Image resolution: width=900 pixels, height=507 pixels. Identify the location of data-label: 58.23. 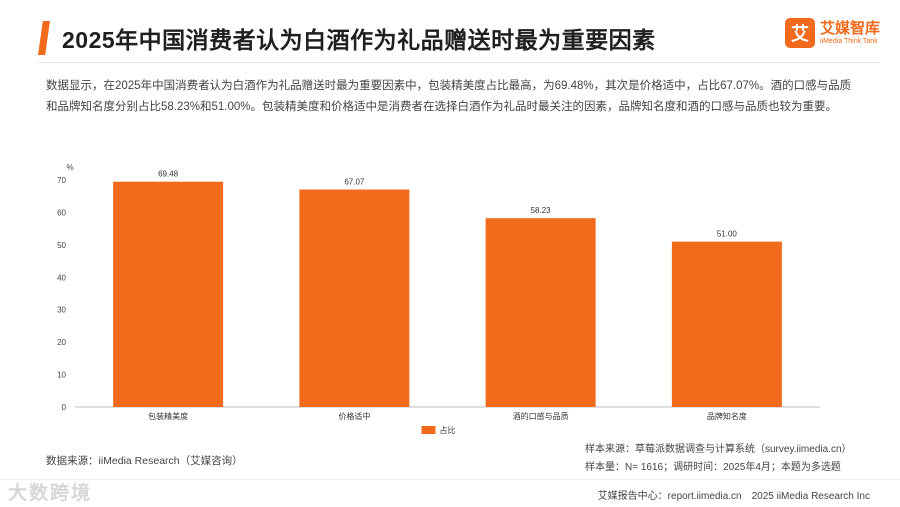
(541, 210).